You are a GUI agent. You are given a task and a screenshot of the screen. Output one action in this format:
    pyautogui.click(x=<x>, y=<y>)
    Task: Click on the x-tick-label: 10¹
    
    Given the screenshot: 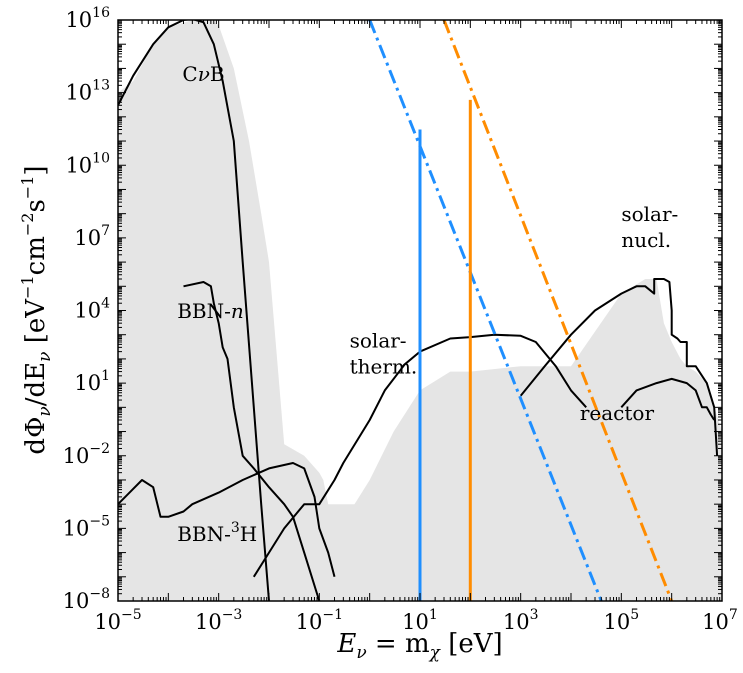 What is the action you would take?
    pyautogui.click(x=420, y=620)
    